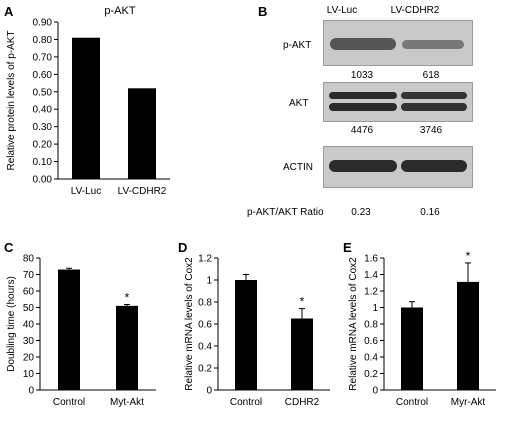 This screenshot has width=505, height=431. I want to click on chart-e-ytick-label: 1.2, so click(371, 292).